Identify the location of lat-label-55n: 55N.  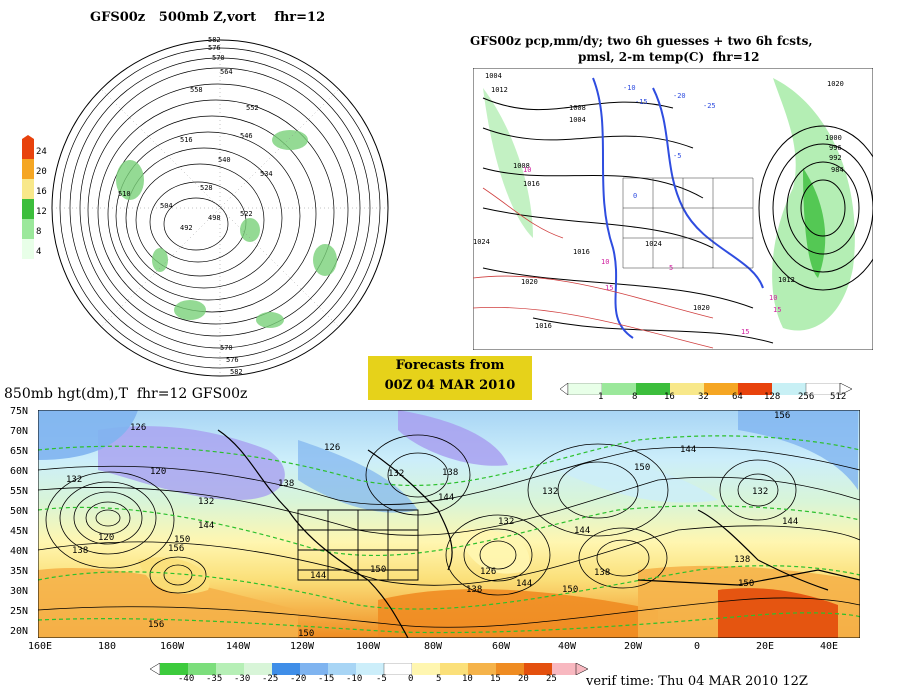
(19, 491).